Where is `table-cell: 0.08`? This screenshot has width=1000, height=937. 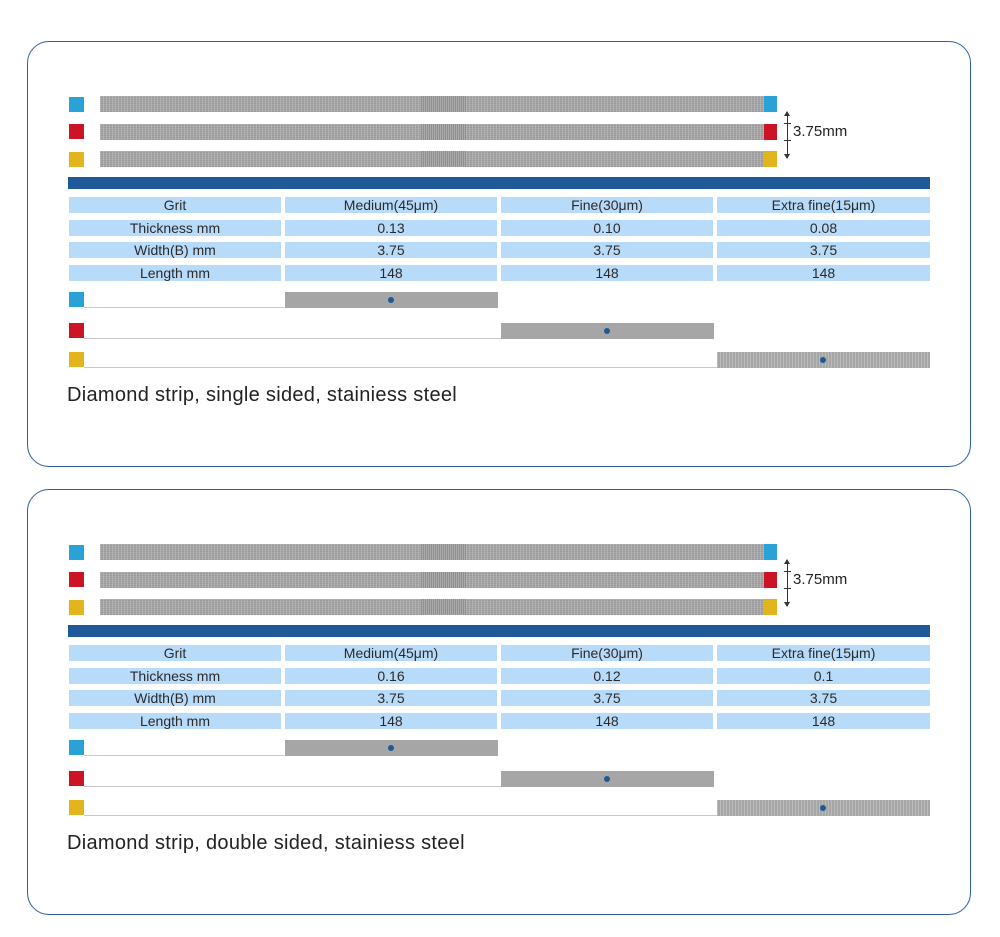 table-cell: 0.08 is located at coordinates (823, 228).